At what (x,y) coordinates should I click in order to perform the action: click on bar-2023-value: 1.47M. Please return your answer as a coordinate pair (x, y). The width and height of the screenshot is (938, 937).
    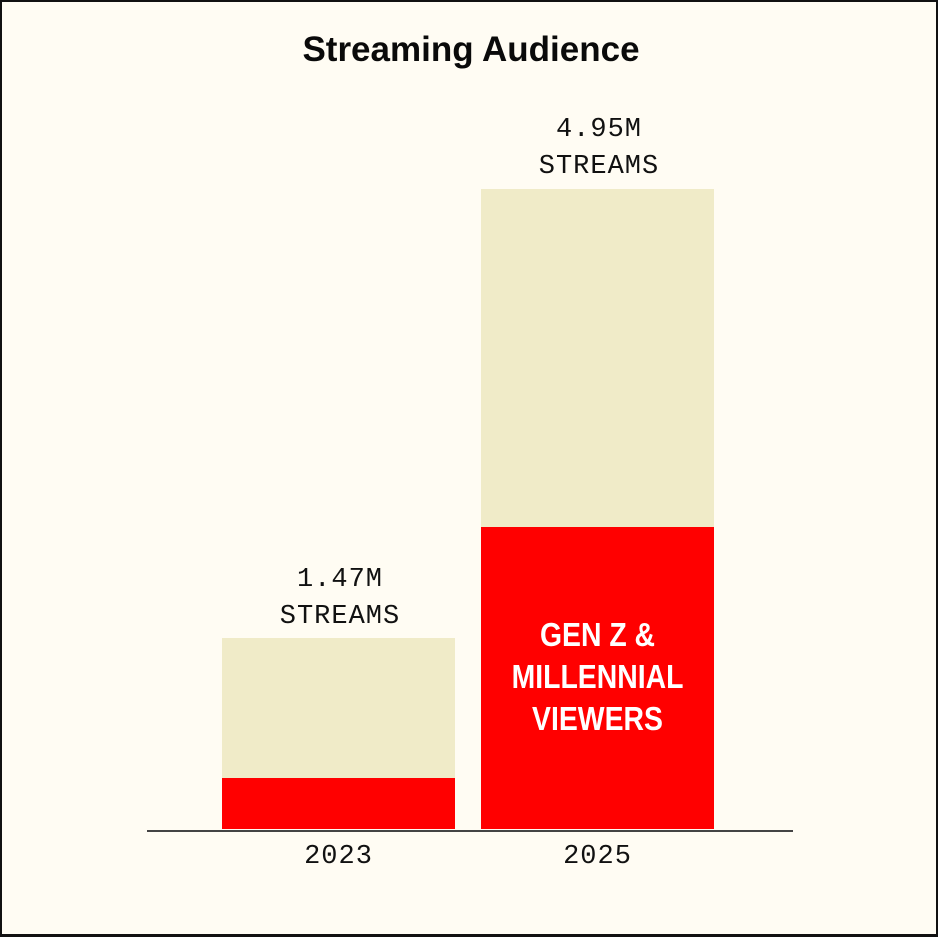
    Looking at the image, I should click on (339, 580).